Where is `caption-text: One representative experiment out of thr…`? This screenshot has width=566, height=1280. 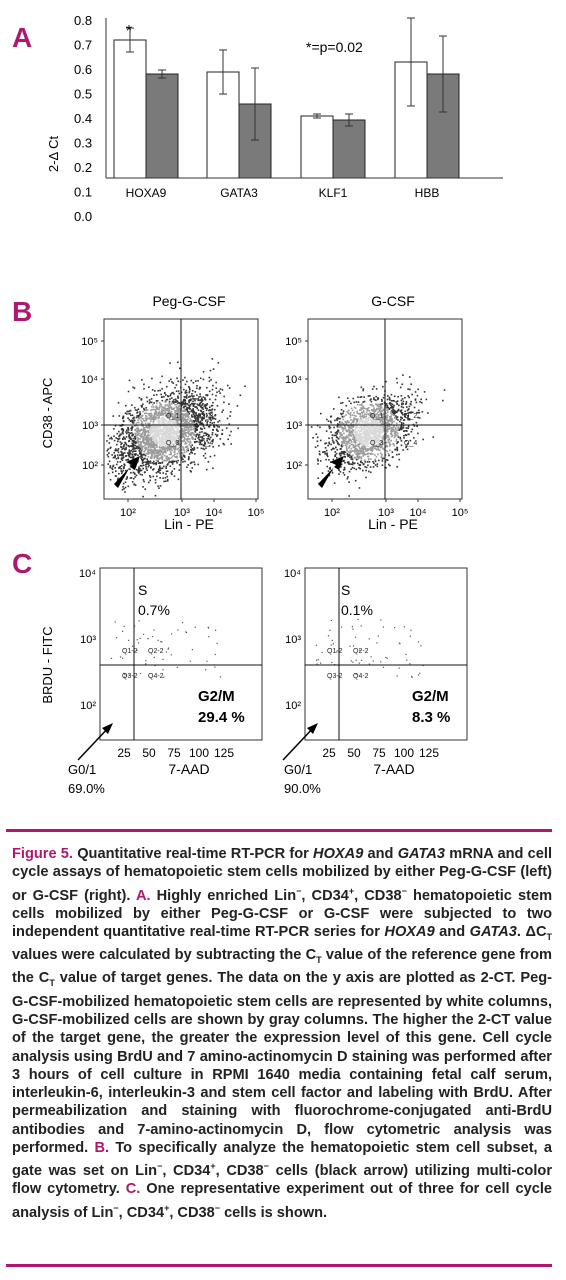
caption-text: One representative experiment out of thr… is located at coordinates (282, 1201).